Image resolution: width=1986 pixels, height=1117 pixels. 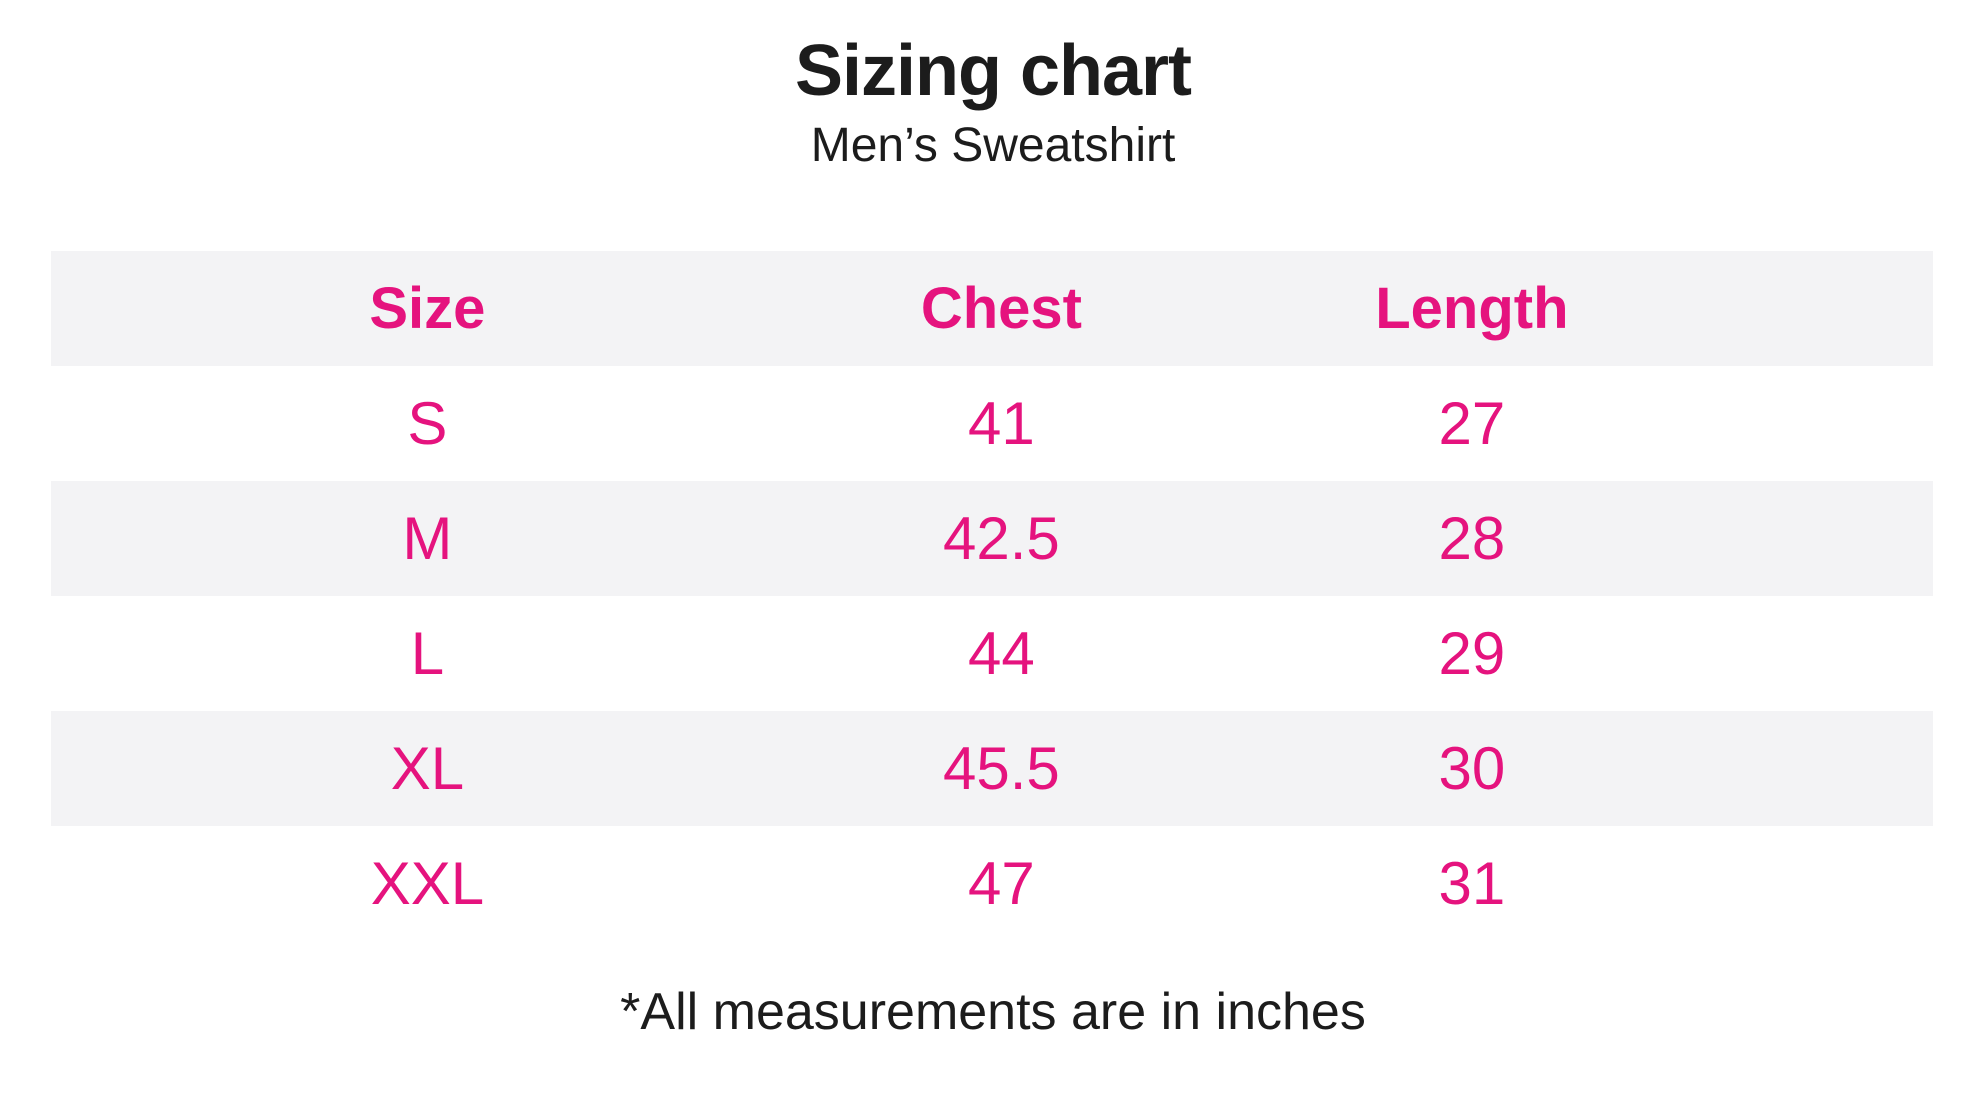 What do you see at coordinates (427, 423) in the screenshot?
I see `cell-size: S` at bounding box center [427, 423].